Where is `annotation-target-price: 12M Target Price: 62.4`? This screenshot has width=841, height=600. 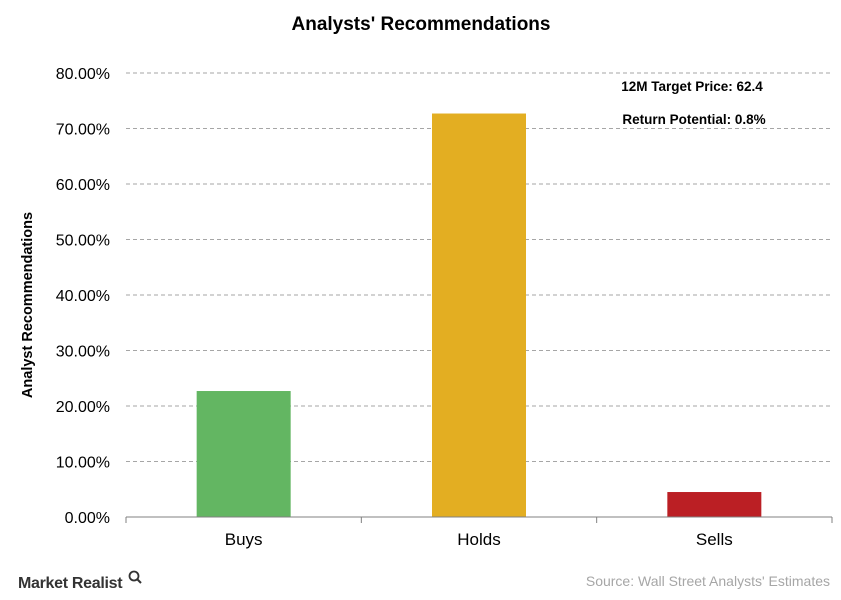 annotation-target-price: 12M Target Price: 62.4 is located at coordinates (692, 86).